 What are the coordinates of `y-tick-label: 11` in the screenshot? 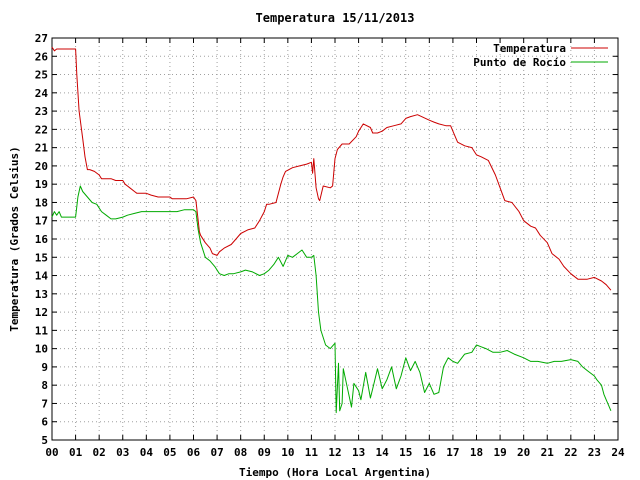 It's located at (42, 330).